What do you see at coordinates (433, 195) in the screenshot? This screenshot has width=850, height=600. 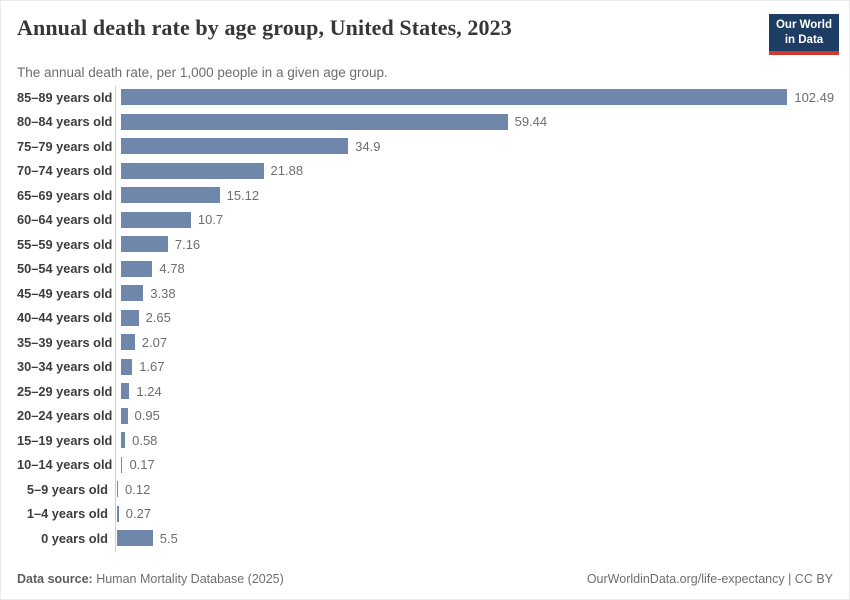 I see `bar-row: 65–69 years old 15.12` at bounding box center [433, 195].